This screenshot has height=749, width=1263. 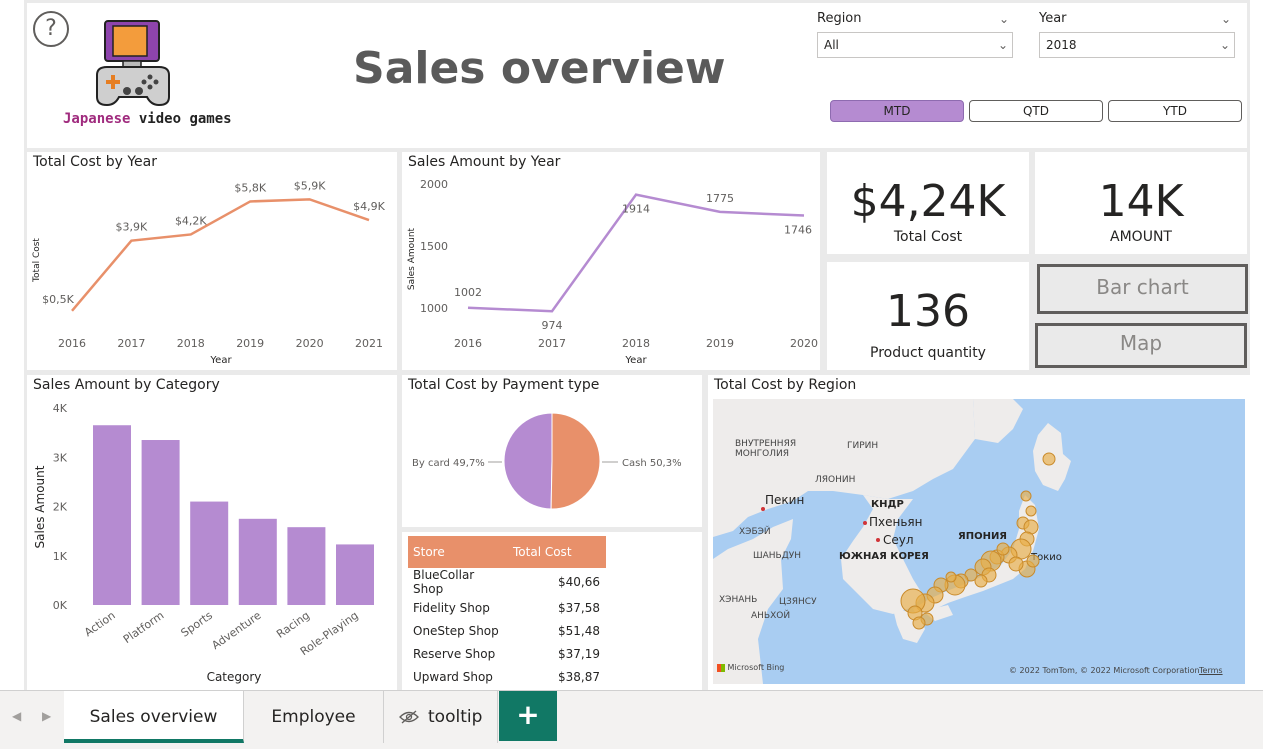 What do you see at coordinates (444, 582) in the screenshot?
I see `store-cell: BlueCollar Shop` at bounding box center [444, 582].